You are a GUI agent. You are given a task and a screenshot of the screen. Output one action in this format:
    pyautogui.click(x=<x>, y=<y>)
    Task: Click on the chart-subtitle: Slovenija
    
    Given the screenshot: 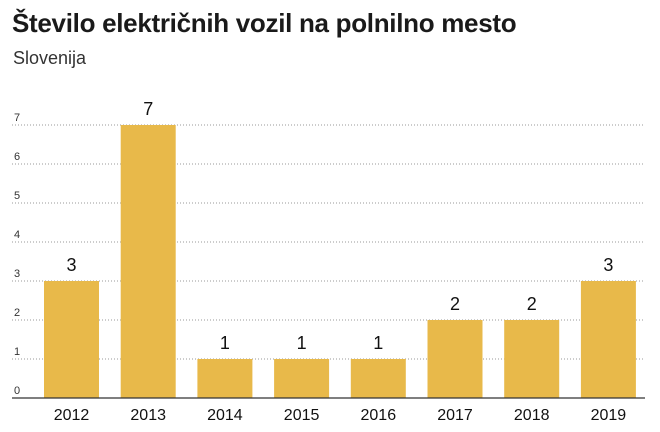 What is the action you would take?
    pyautogui.click(x=50, y=58)
    